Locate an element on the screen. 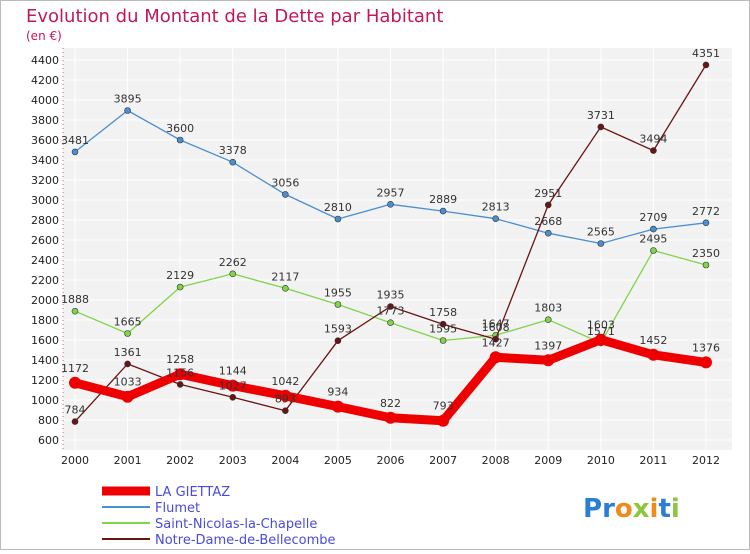  data-label: 1773 is located at coordinates (391, 311).